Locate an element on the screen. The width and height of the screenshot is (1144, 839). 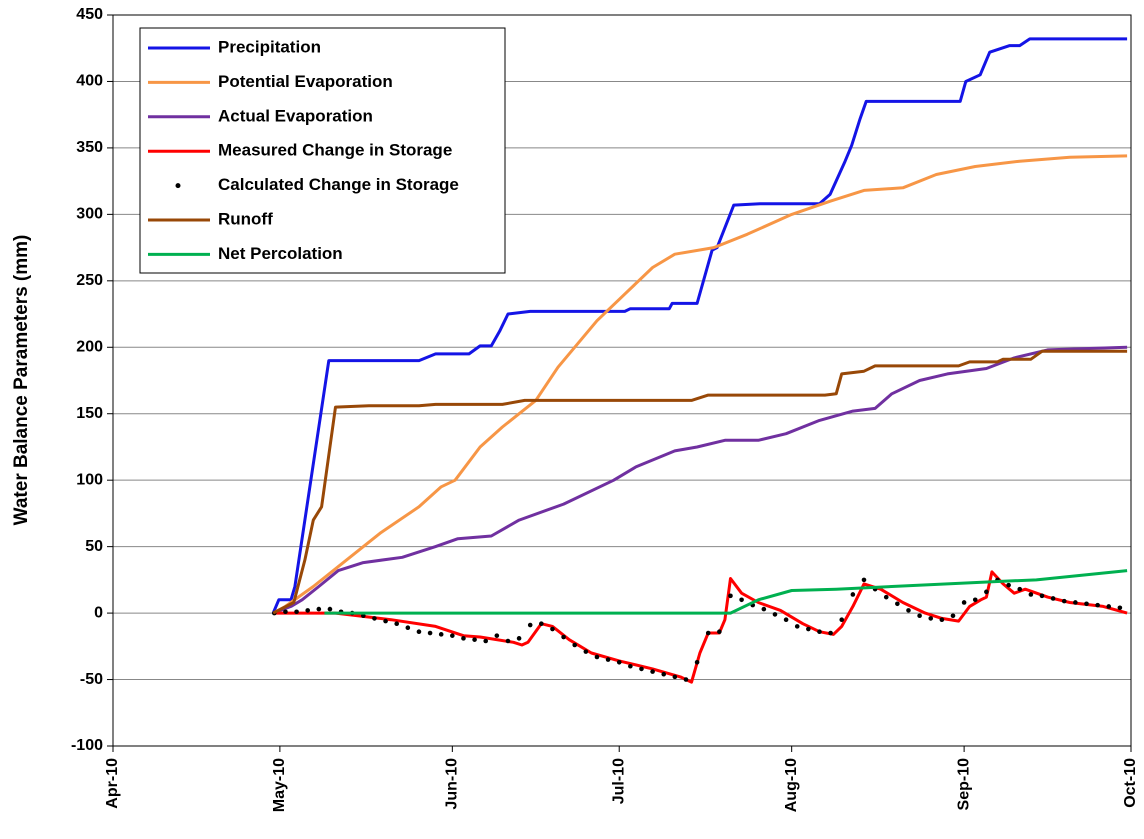
y-axis-title: Water Balance Parameters (mm) is located at coordinates (21, 380).